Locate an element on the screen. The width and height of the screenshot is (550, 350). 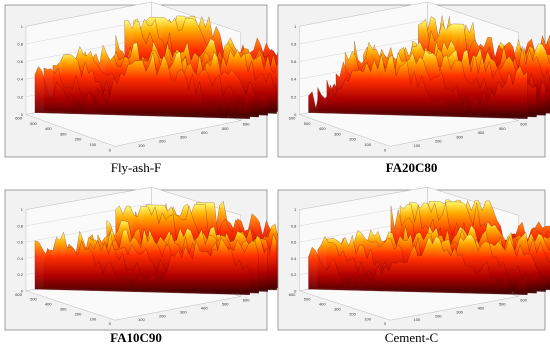
caption: Cement-C is located at coordinates (411, 337).